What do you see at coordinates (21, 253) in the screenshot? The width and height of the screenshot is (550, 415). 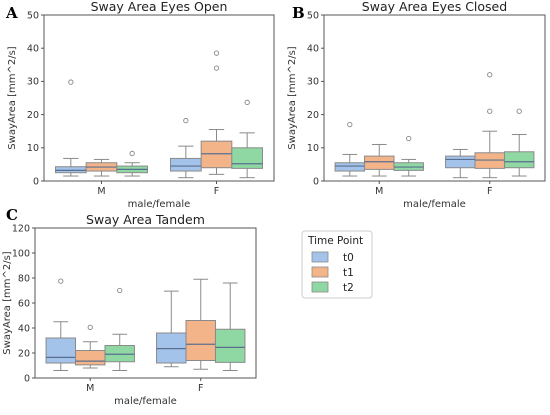 I see `y-tick-label: 100` at bounding box center [21, 253].